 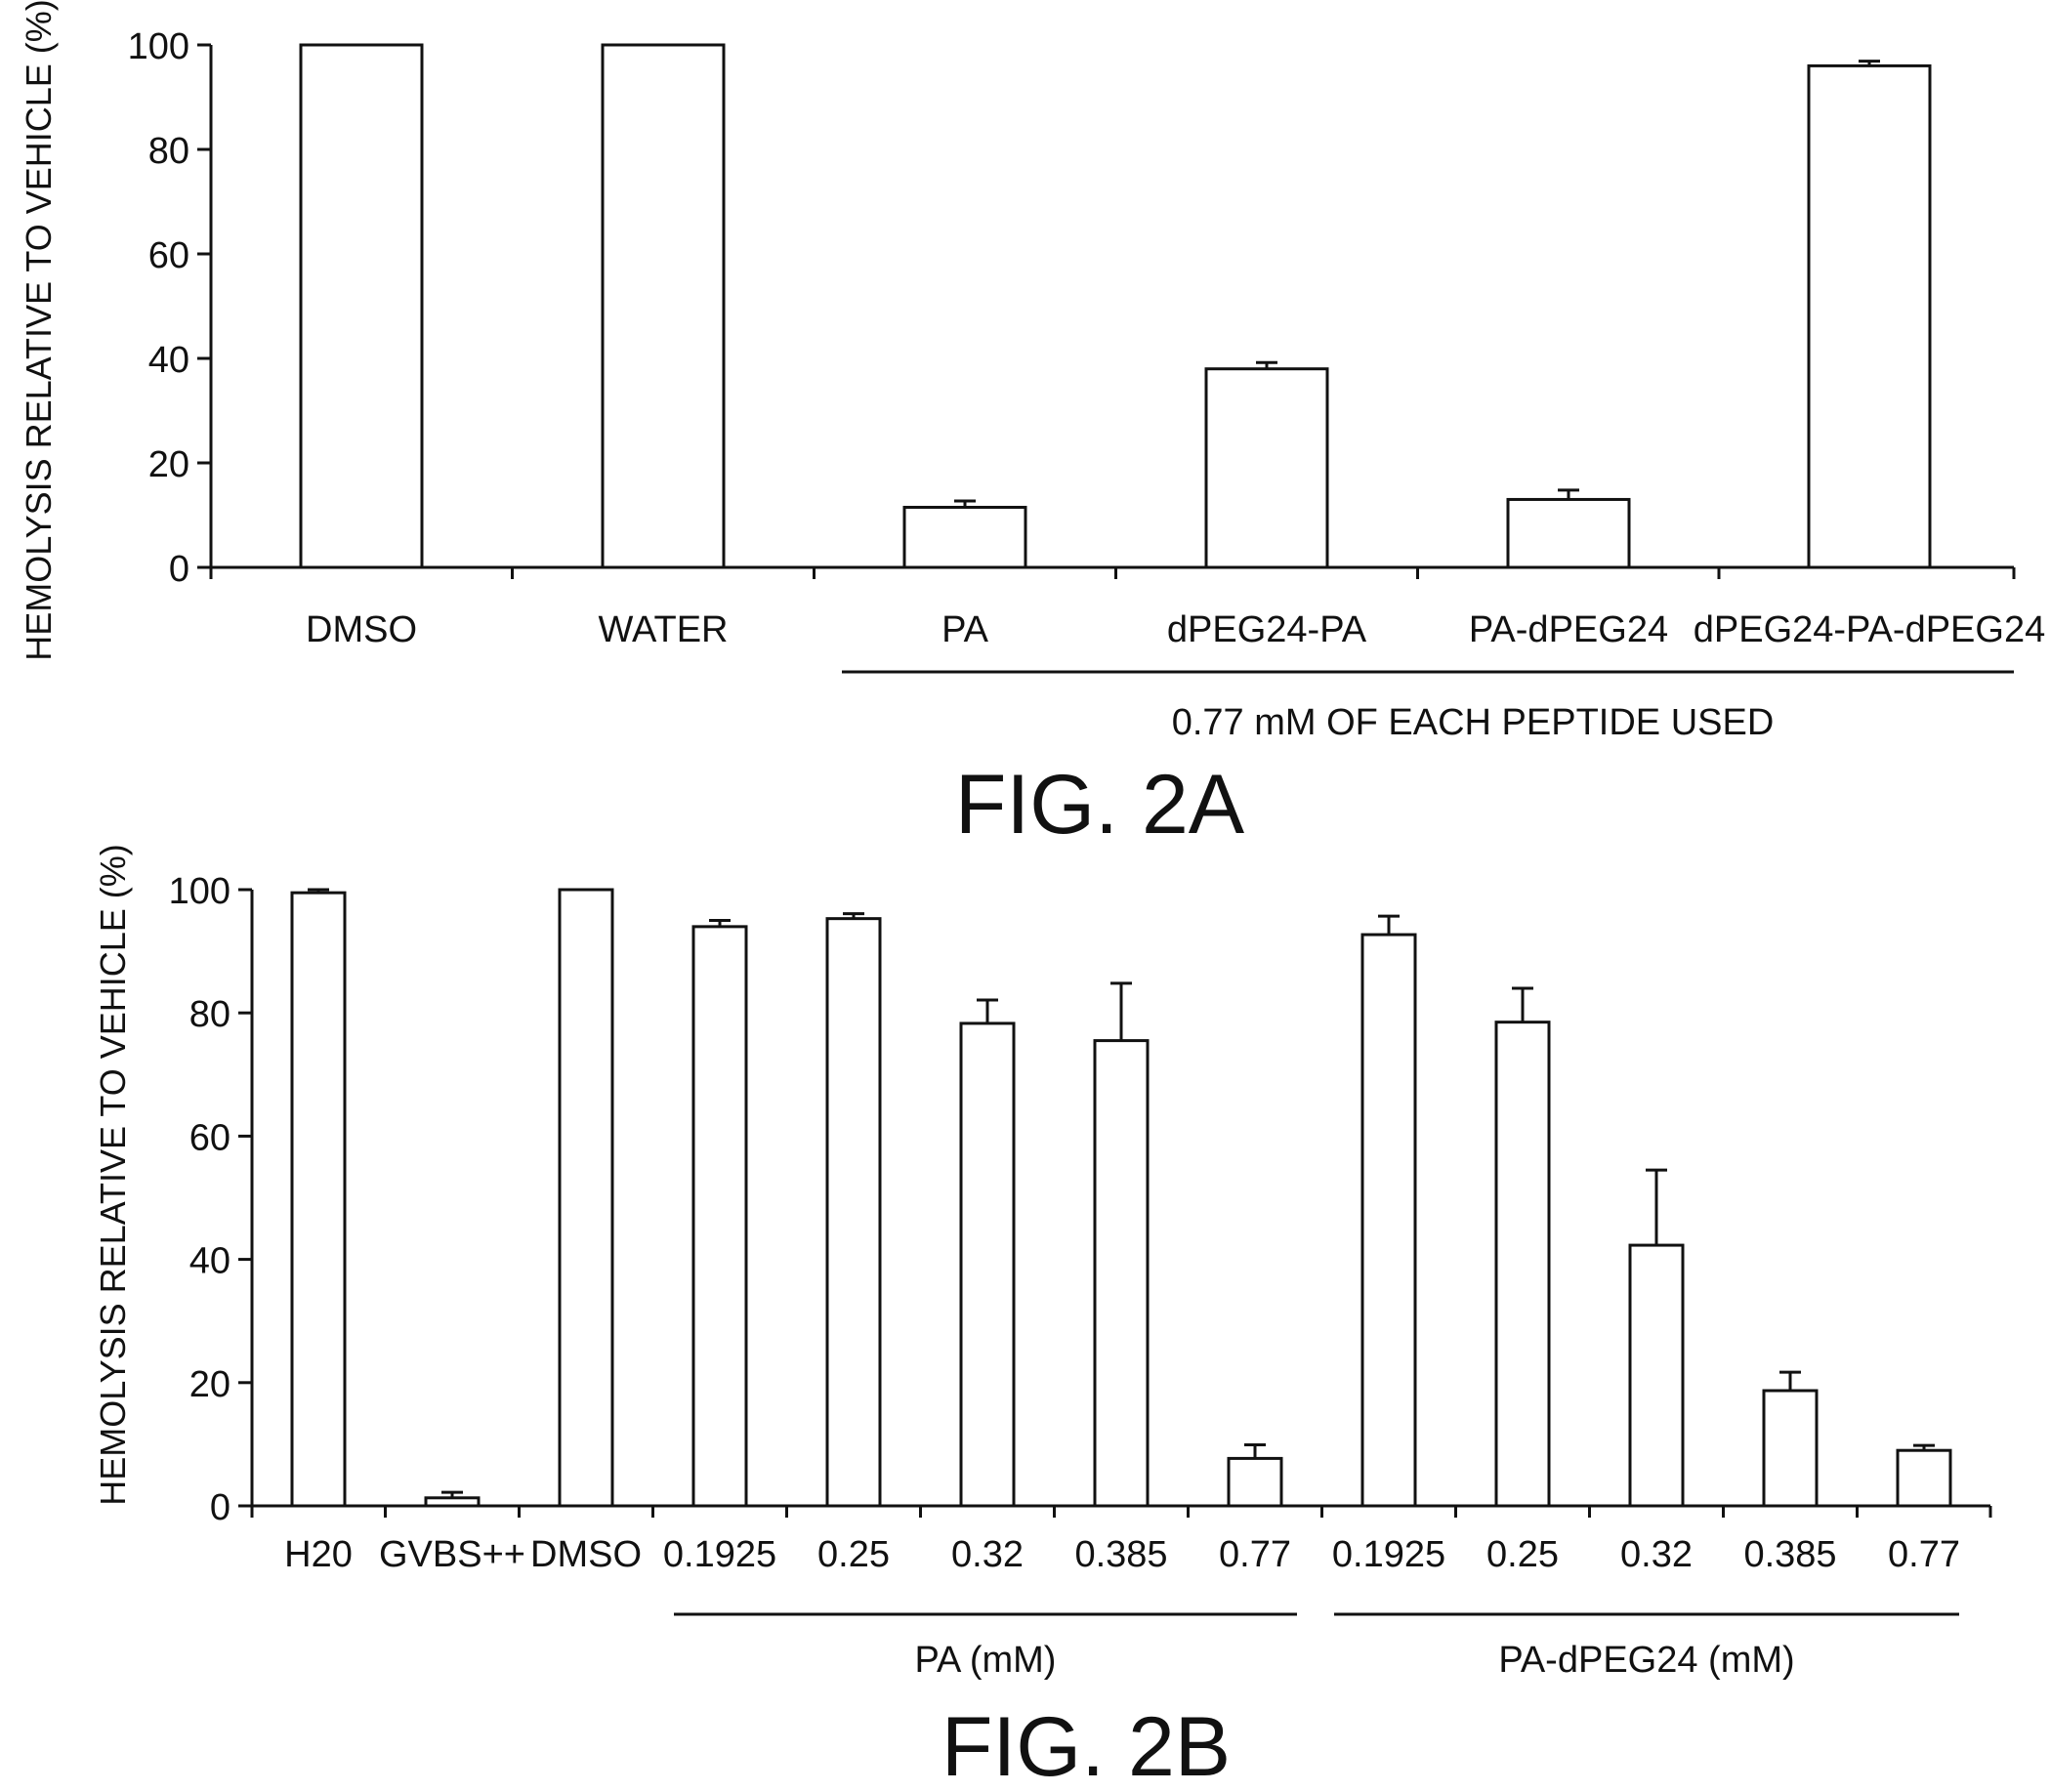 What do you see at coordinates (965, 629) in the screenshot?
I see `category-label: PA` at bounding box center [965, 629].